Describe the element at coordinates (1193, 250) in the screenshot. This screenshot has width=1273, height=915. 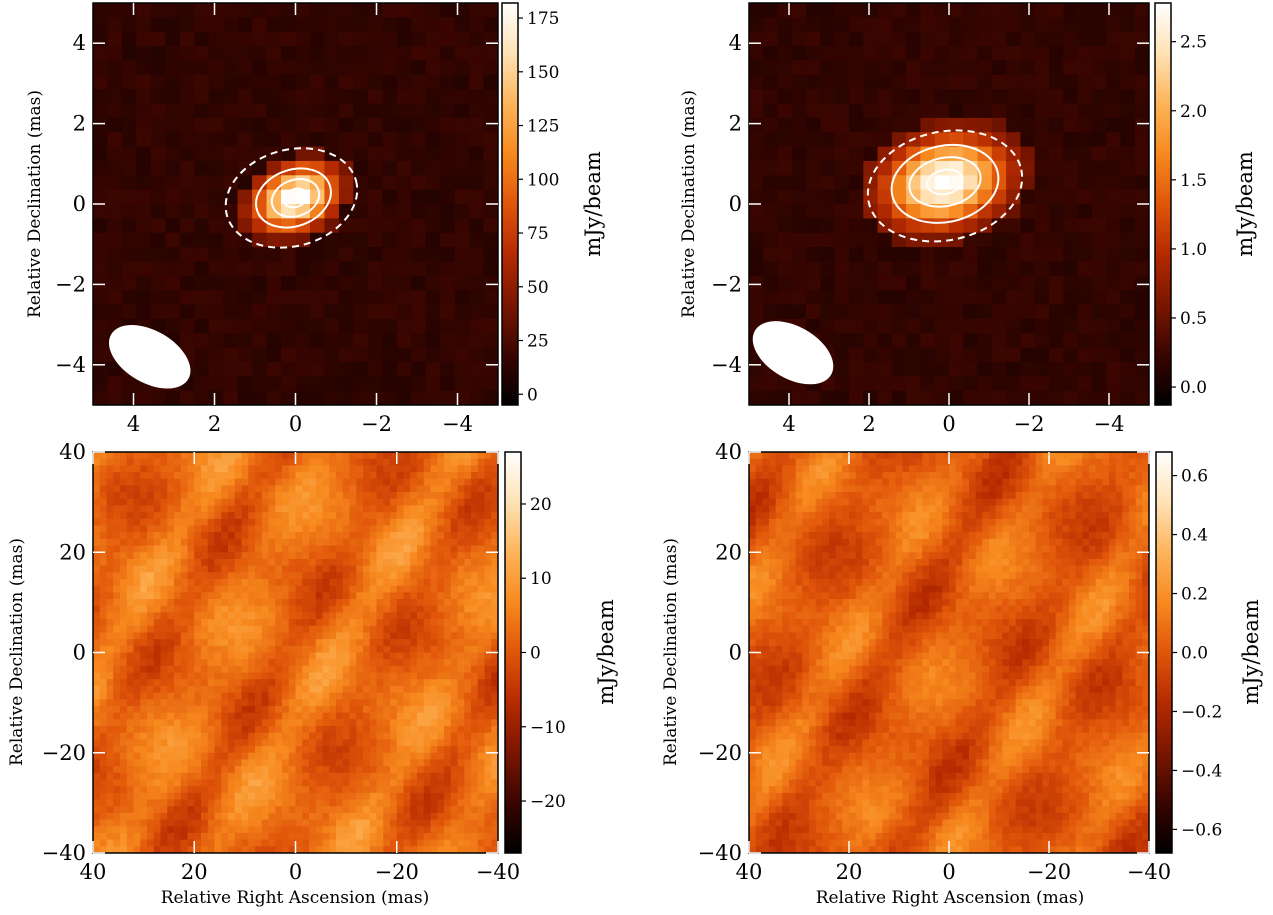
I see `colorbar-tick-label: 1.0` at that location.